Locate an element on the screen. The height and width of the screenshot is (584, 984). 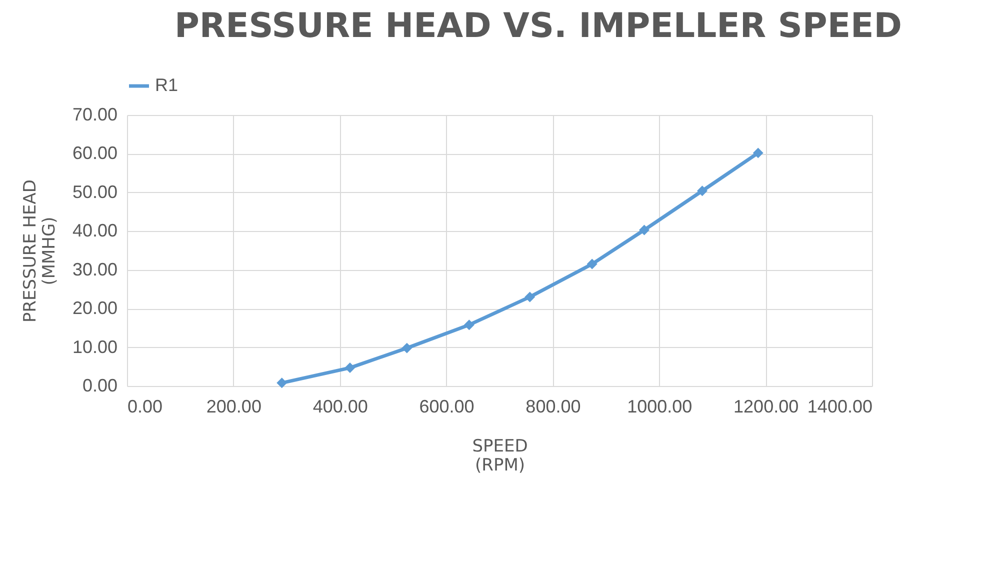
x-tick-label: 1200.00 is located at coordinates (766, 406).